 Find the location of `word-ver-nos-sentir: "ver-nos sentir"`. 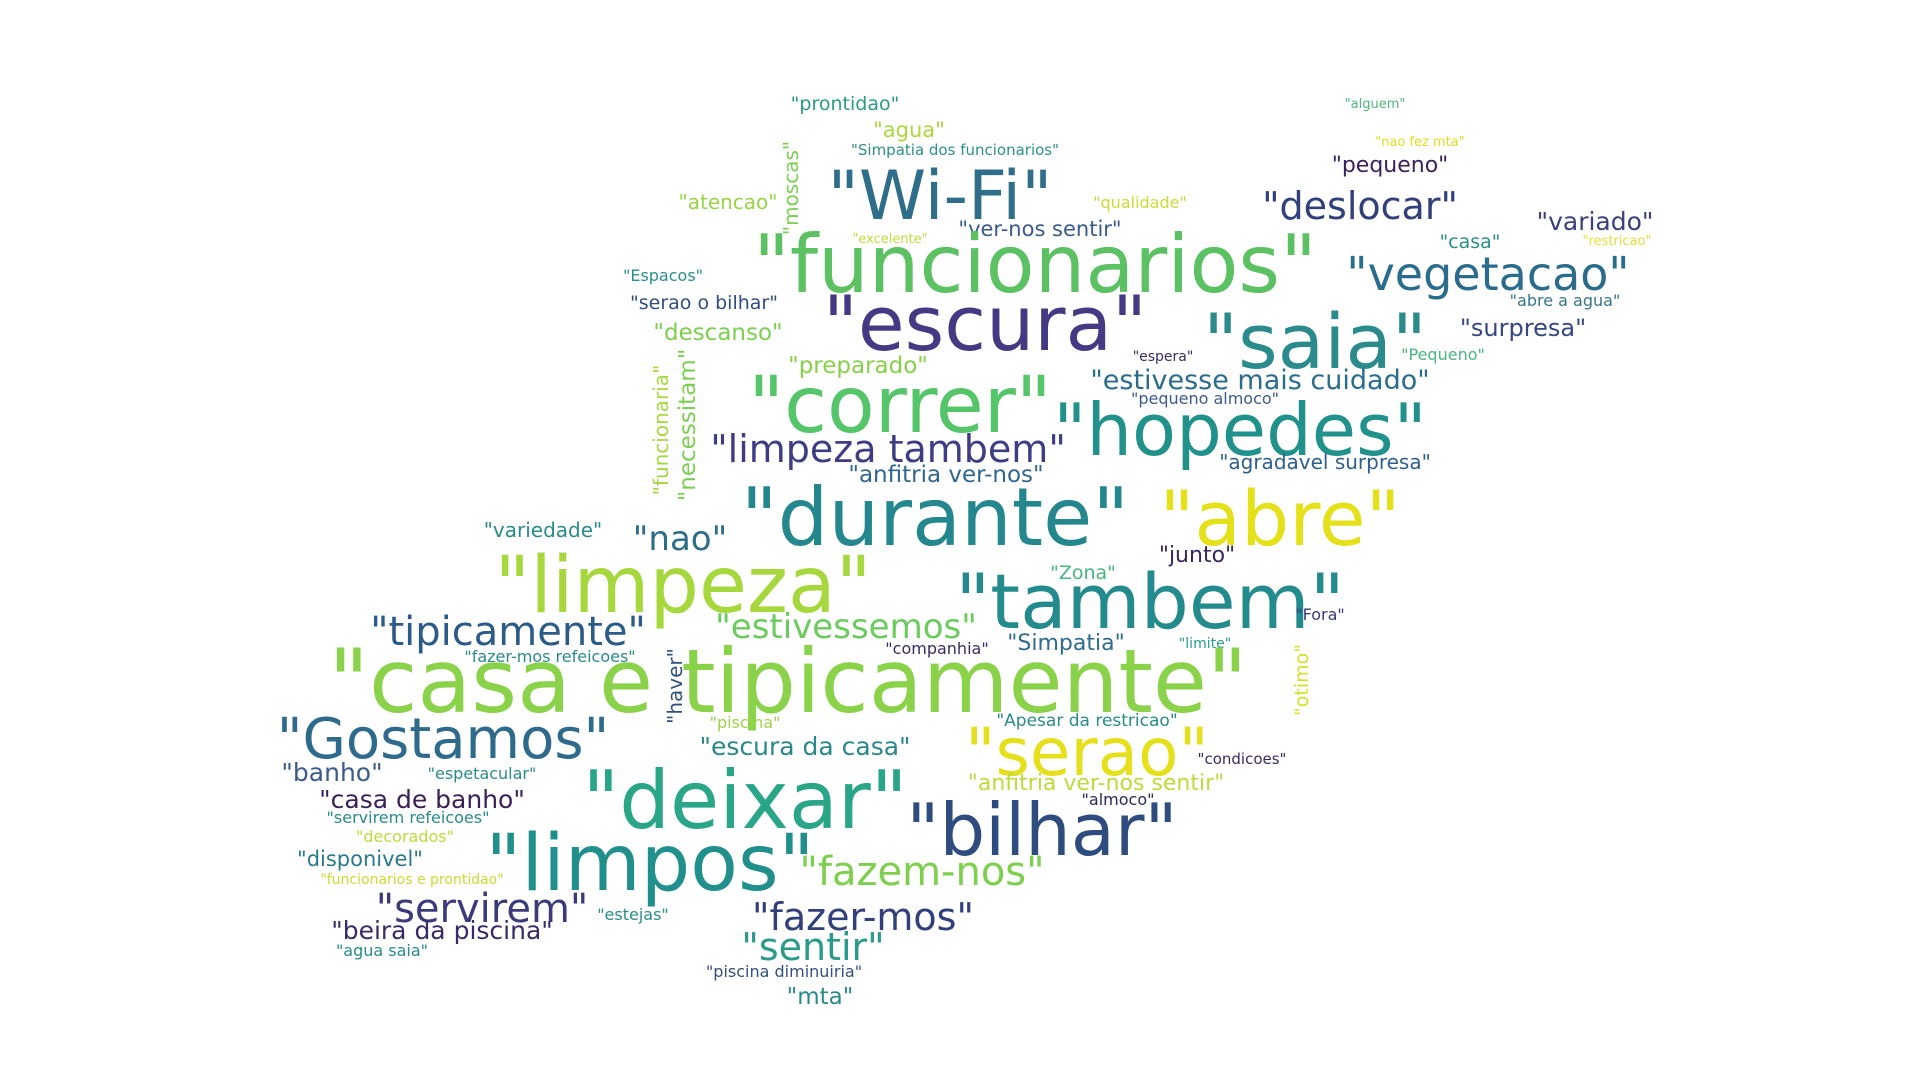

word-ver-nos-sentir: "ver-nos sentir" is located at coordinates (1039, 229).